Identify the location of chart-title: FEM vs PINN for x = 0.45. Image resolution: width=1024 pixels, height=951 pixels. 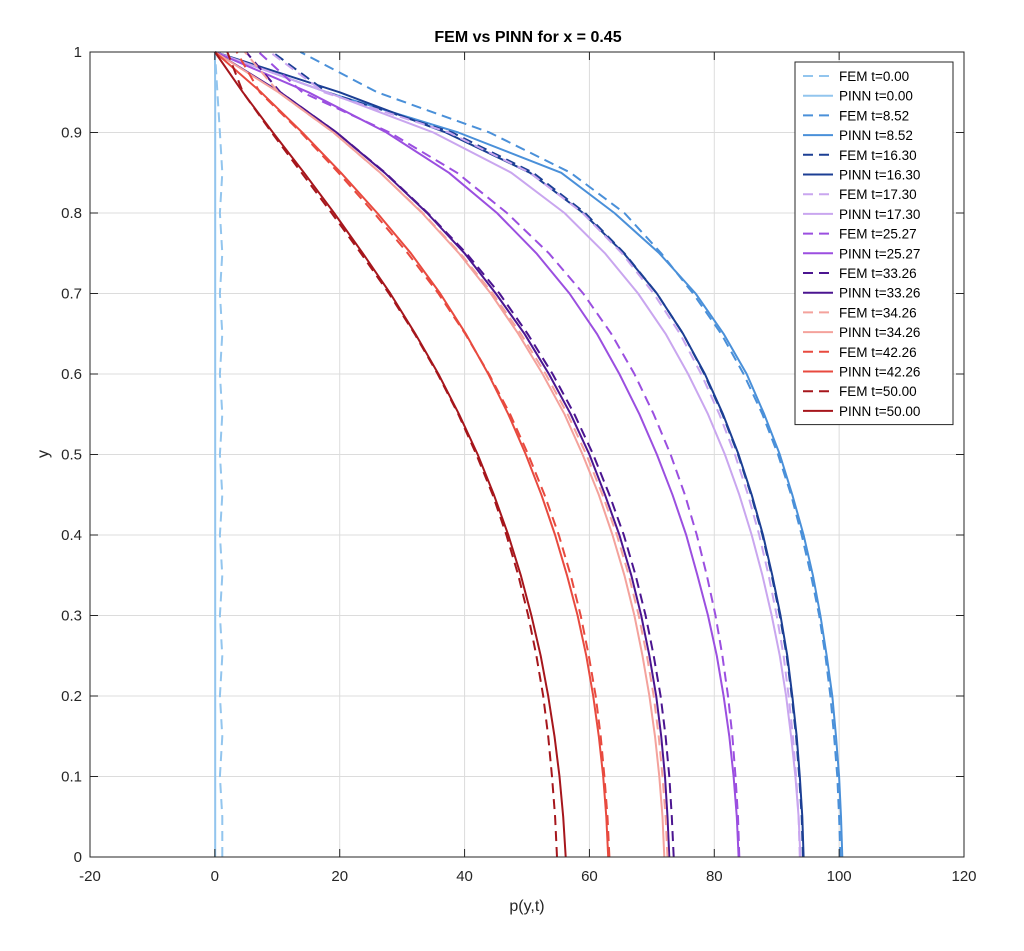
(527, 37).